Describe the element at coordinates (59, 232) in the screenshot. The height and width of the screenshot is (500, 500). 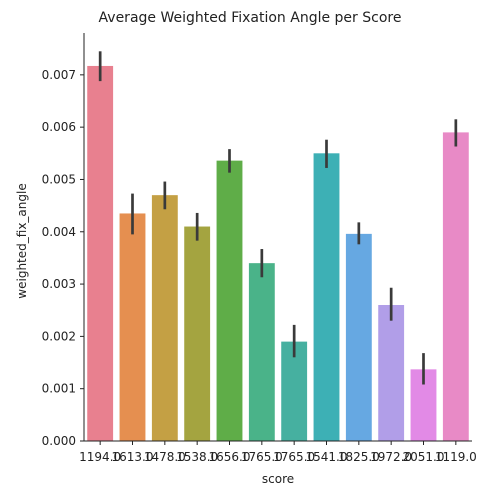
I see `y-tick-label-5: 0.004` at that location.